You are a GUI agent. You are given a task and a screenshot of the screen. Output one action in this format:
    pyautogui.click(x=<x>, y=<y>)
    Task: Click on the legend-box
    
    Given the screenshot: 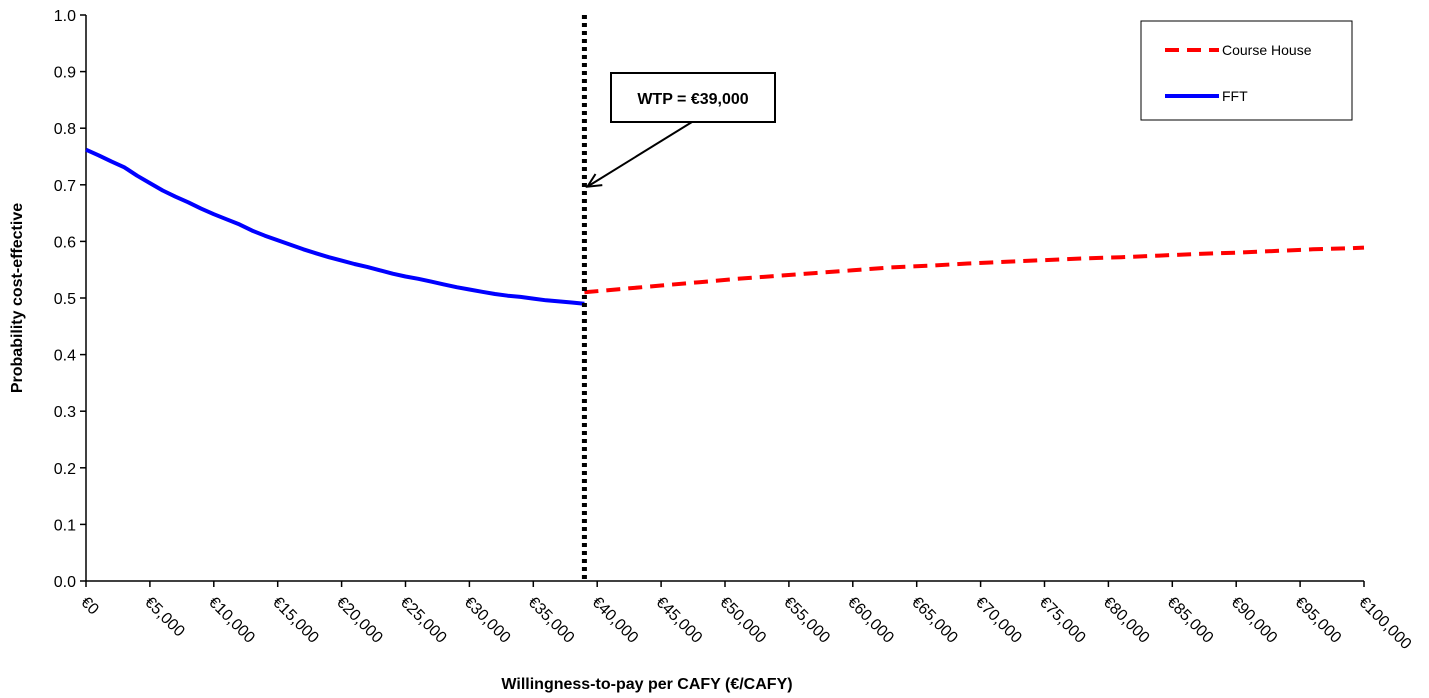 What is the action you would take?
    pyautogui.click(x=1246, y=70)
    